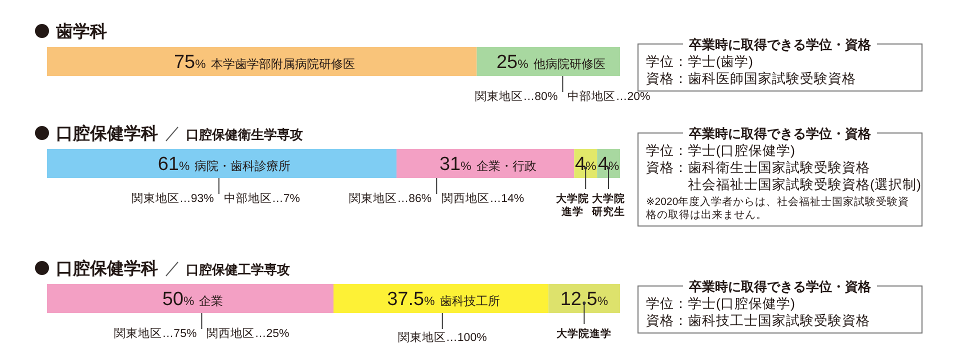 Image resolution: width=960 pixels, height=355 pixels. I want to click on text: 関東地区…86%, so click(390, 198).